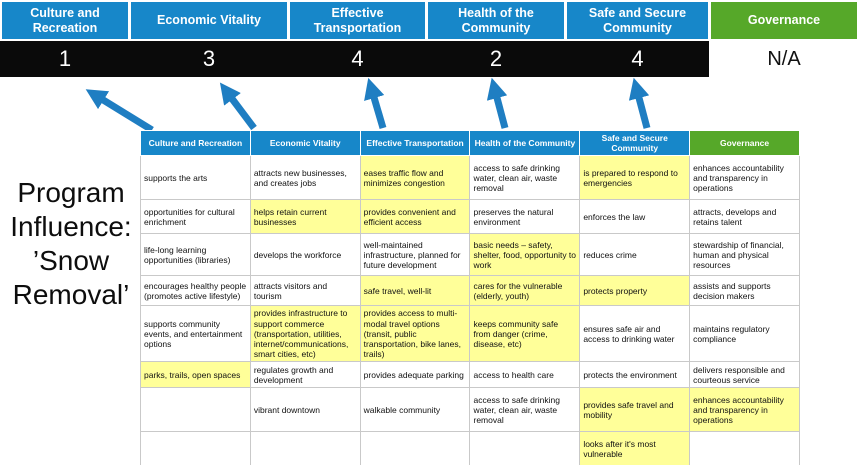  I want to click on matrix-cell: provides safe travel and mobility, so click(635, 410).